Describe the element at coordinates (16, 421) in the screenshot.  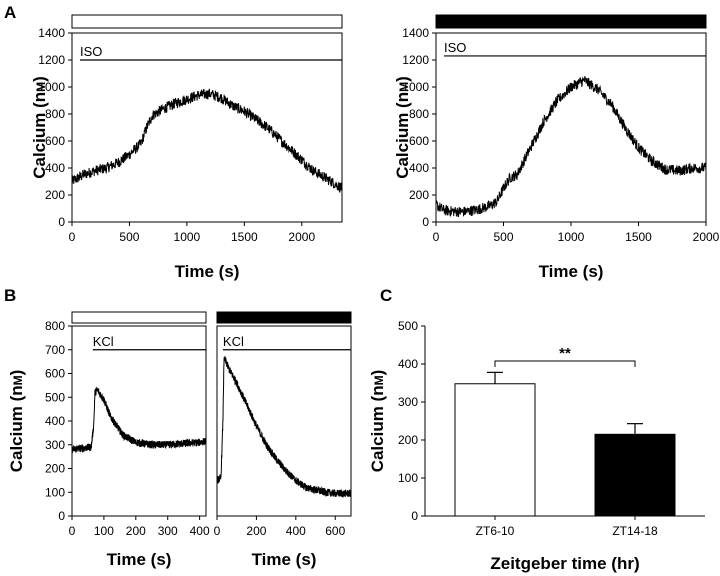
I see `y-axis-label-b1: Calcium (nM)` at that location.